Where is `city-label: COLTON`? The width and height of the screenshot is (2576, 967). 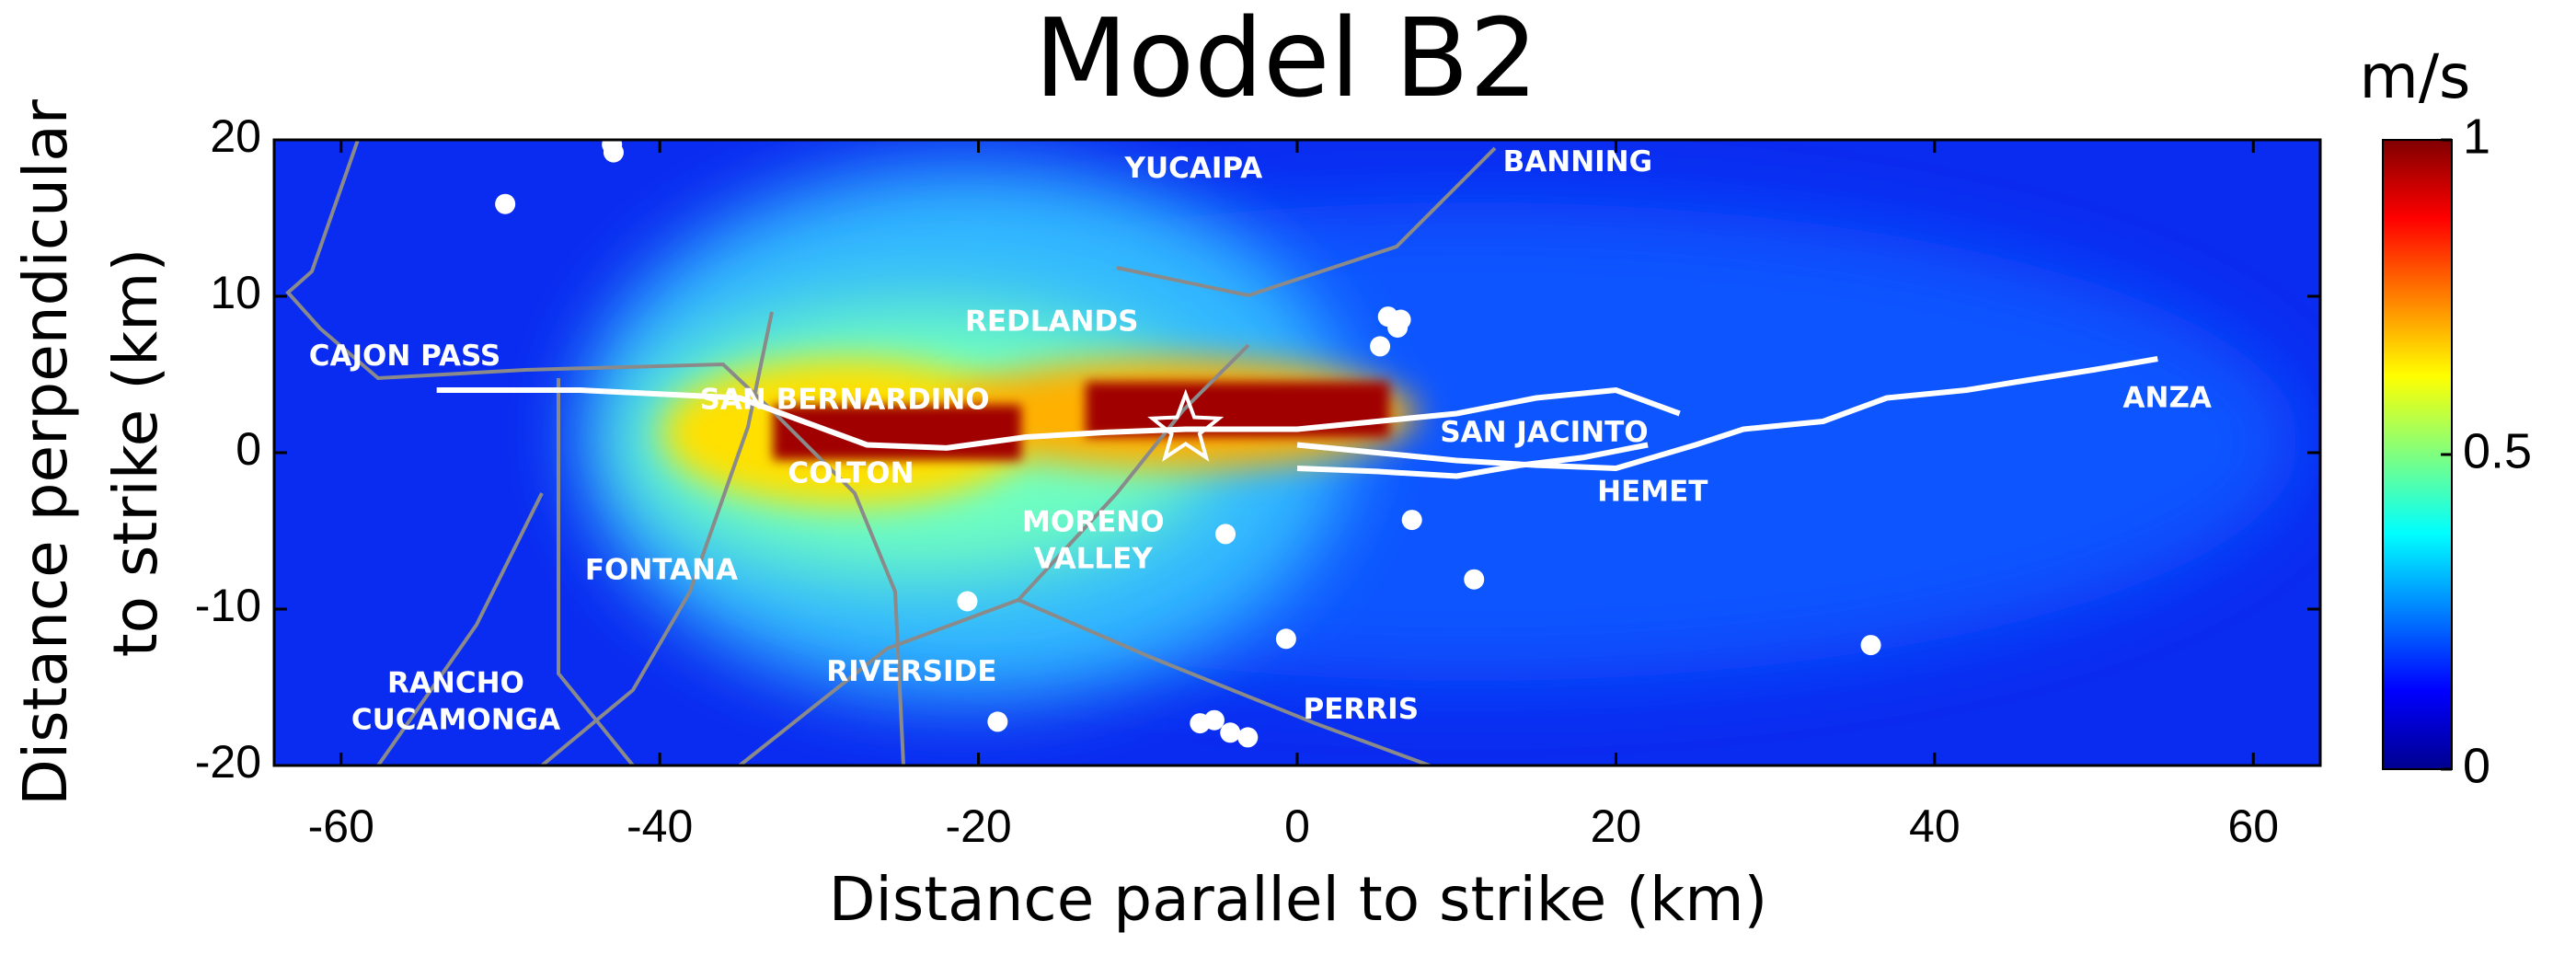
city-label: COLTON is located at coordinates (851, 472).